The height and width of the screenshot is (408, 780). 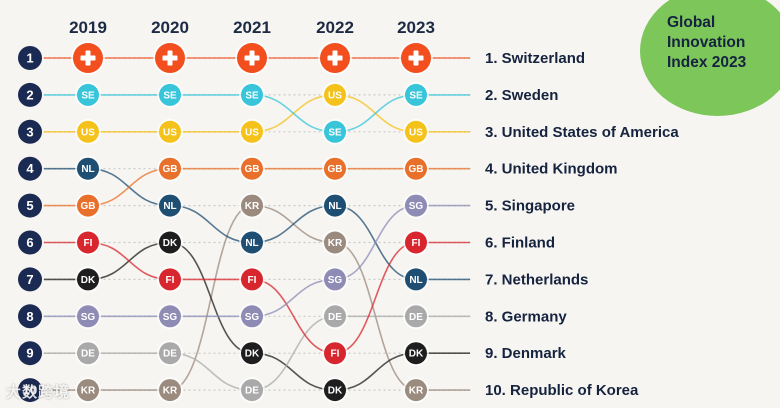 I want to click on node-code-gb-2022: GB, so click(x=335, y=169).